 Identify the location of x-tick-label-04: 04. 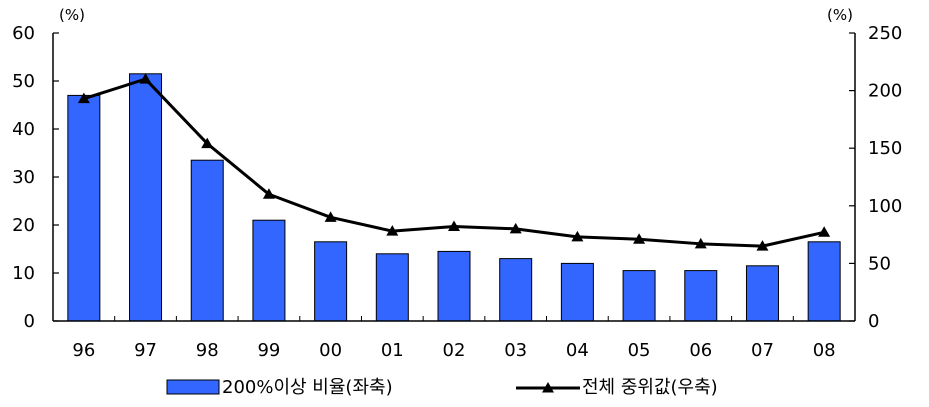
(577, 350).